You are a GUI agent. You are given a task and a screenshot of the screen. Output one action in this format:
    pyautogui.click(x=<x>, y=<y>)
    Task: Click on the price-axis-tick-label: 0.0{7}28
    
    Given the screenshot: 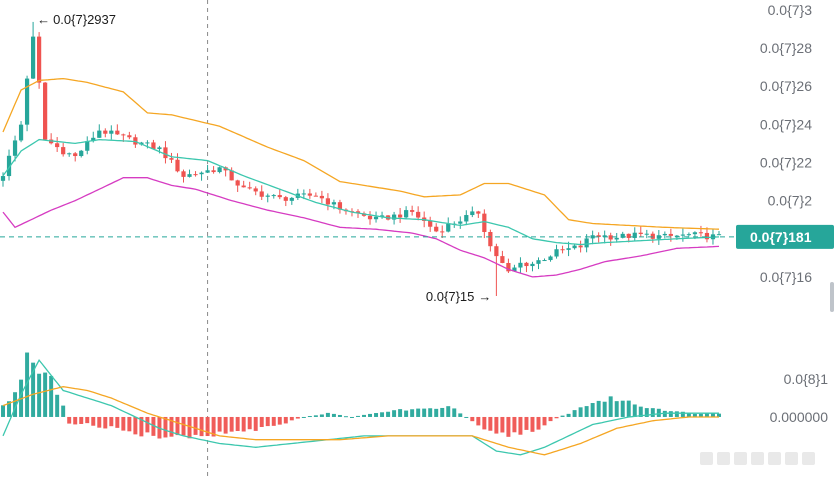 What is the action you would take?
    pyautogui.click(x=786, y=48)
    